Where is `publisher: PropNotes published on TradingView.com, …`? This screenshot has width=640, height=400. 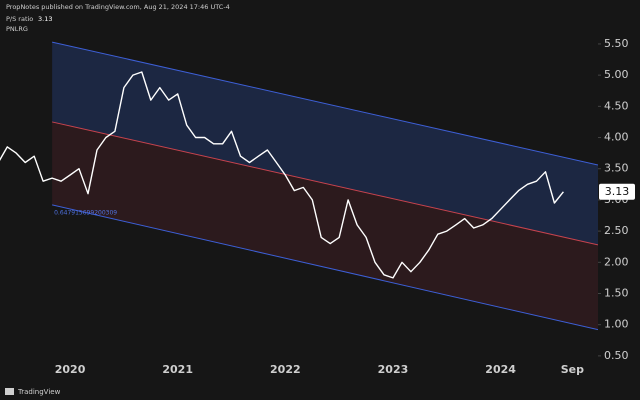 publisher: PropNotes published on TradingView.com, … is located at coordinates (118, 7).